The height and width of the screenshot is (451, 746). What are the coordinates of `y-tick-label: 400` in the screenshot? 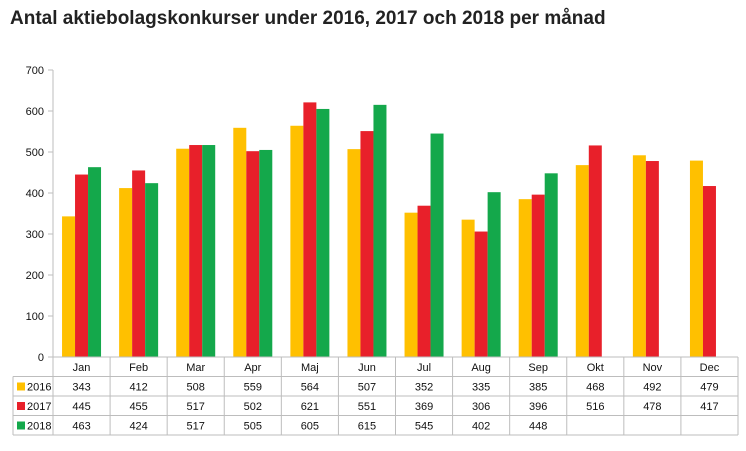 It's located at (35, 194).